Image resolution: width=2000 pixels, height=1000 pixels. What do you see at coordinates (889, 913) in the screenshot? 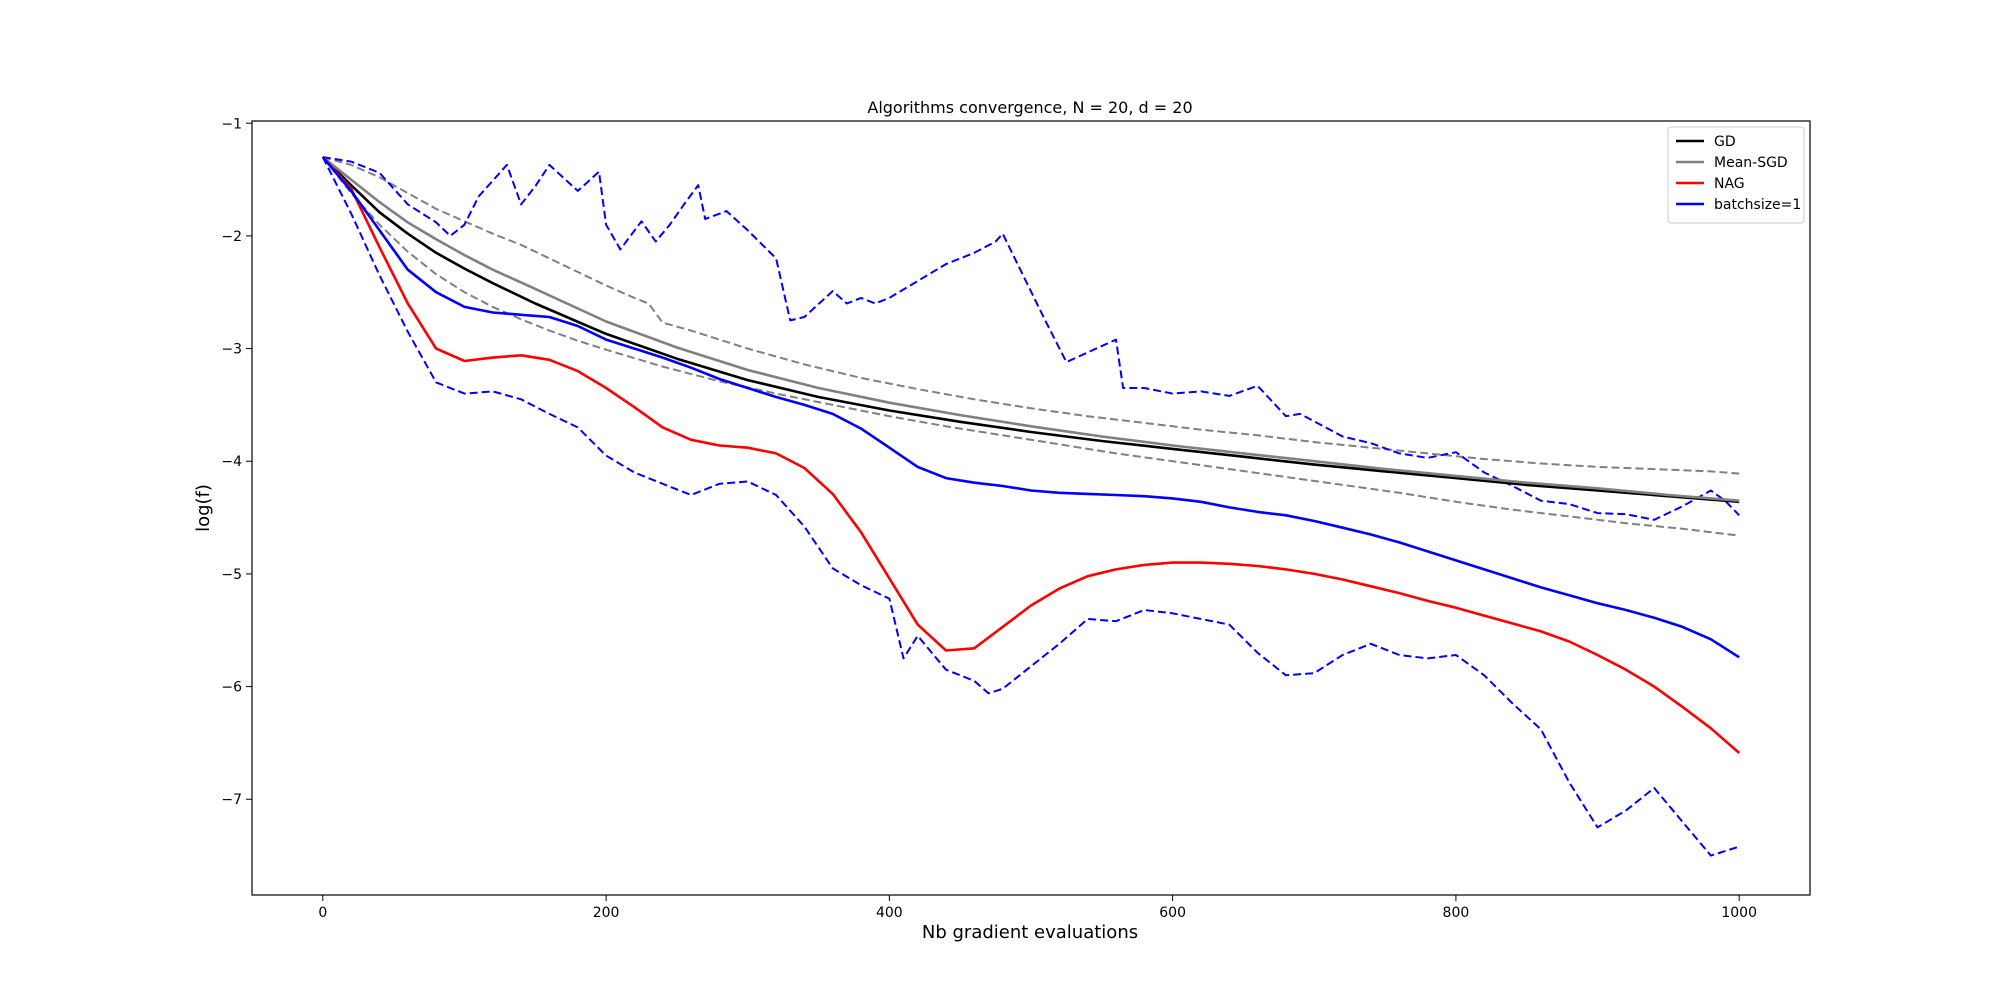
I see `x-tick-label: 400` at bounding box center [889, 913].